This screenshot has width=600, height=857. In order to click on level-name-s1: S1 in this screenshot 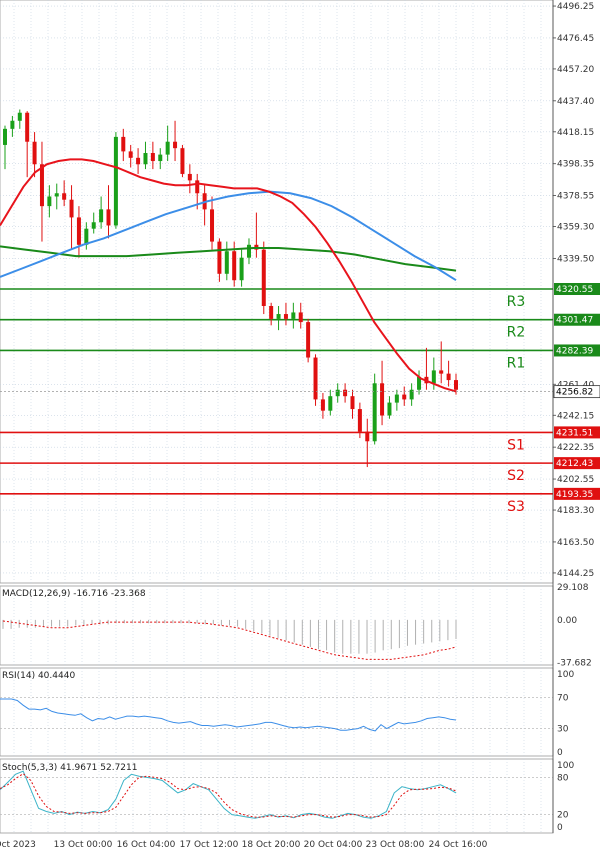, I will do `click(516, 445)`.